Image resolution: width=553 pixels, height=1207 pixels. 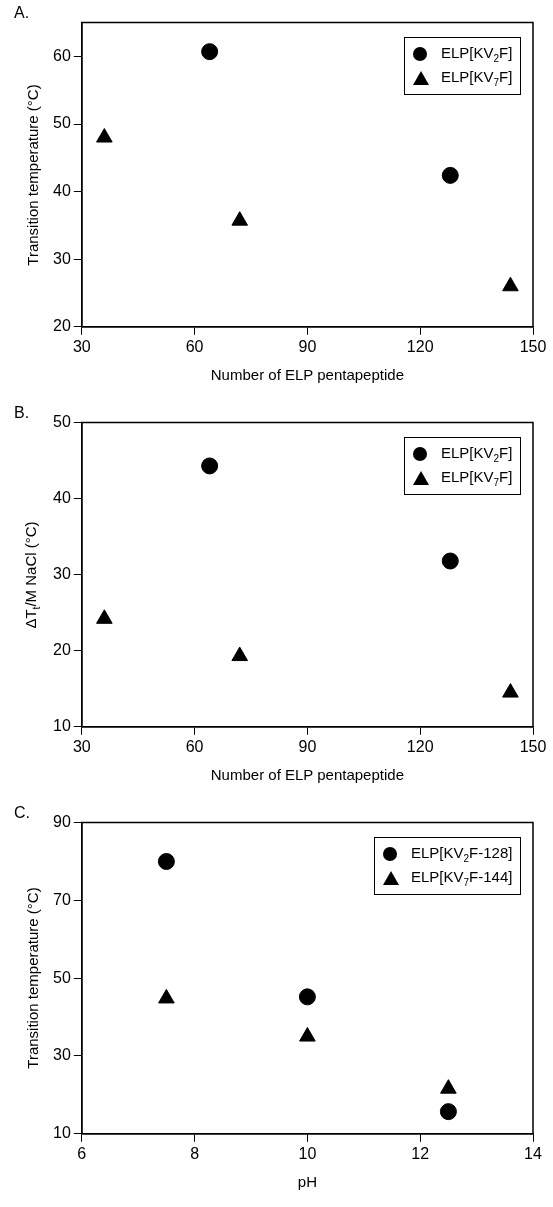 What do you see at coordinates (62, 822) in the screenshot?
I see `y-tick-label: 90` at bounding box center [62, 822].